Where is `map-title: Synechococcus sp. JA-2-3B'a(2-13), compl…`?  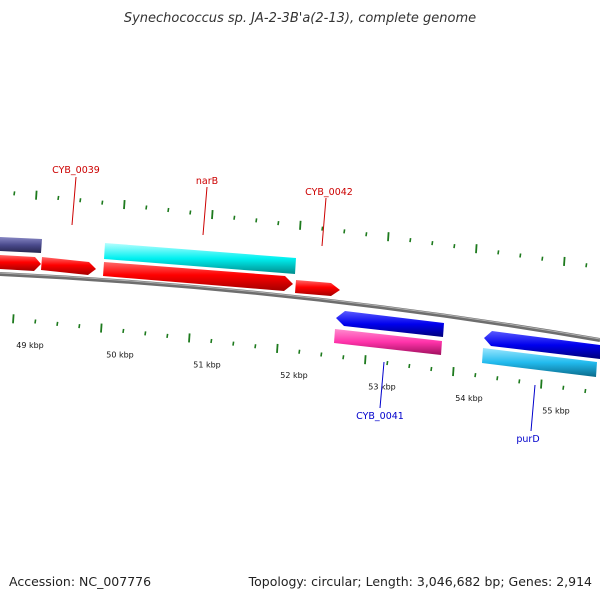 map-title: Synechococcus sp. JA-2-3B'a(2-13), compl… is located at coordinates (300, 18).